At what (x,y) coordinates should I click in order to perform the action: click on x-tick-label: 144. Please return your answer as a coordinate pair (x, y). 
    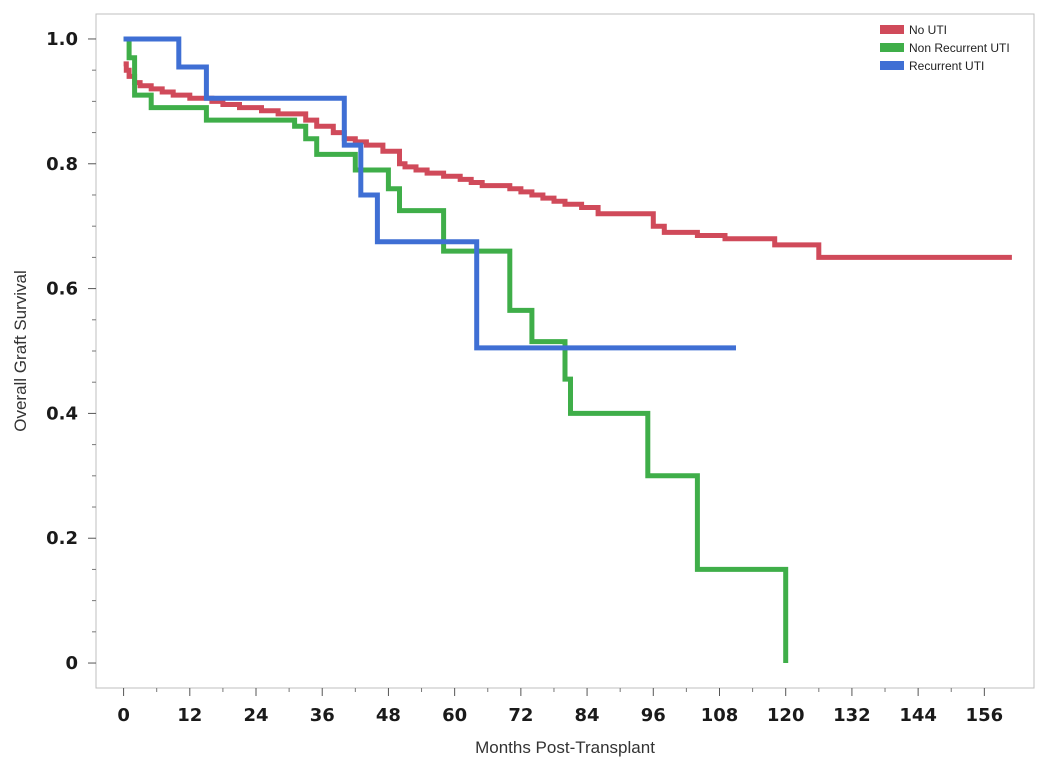
    Looking at the image, I should click on (918, 715).